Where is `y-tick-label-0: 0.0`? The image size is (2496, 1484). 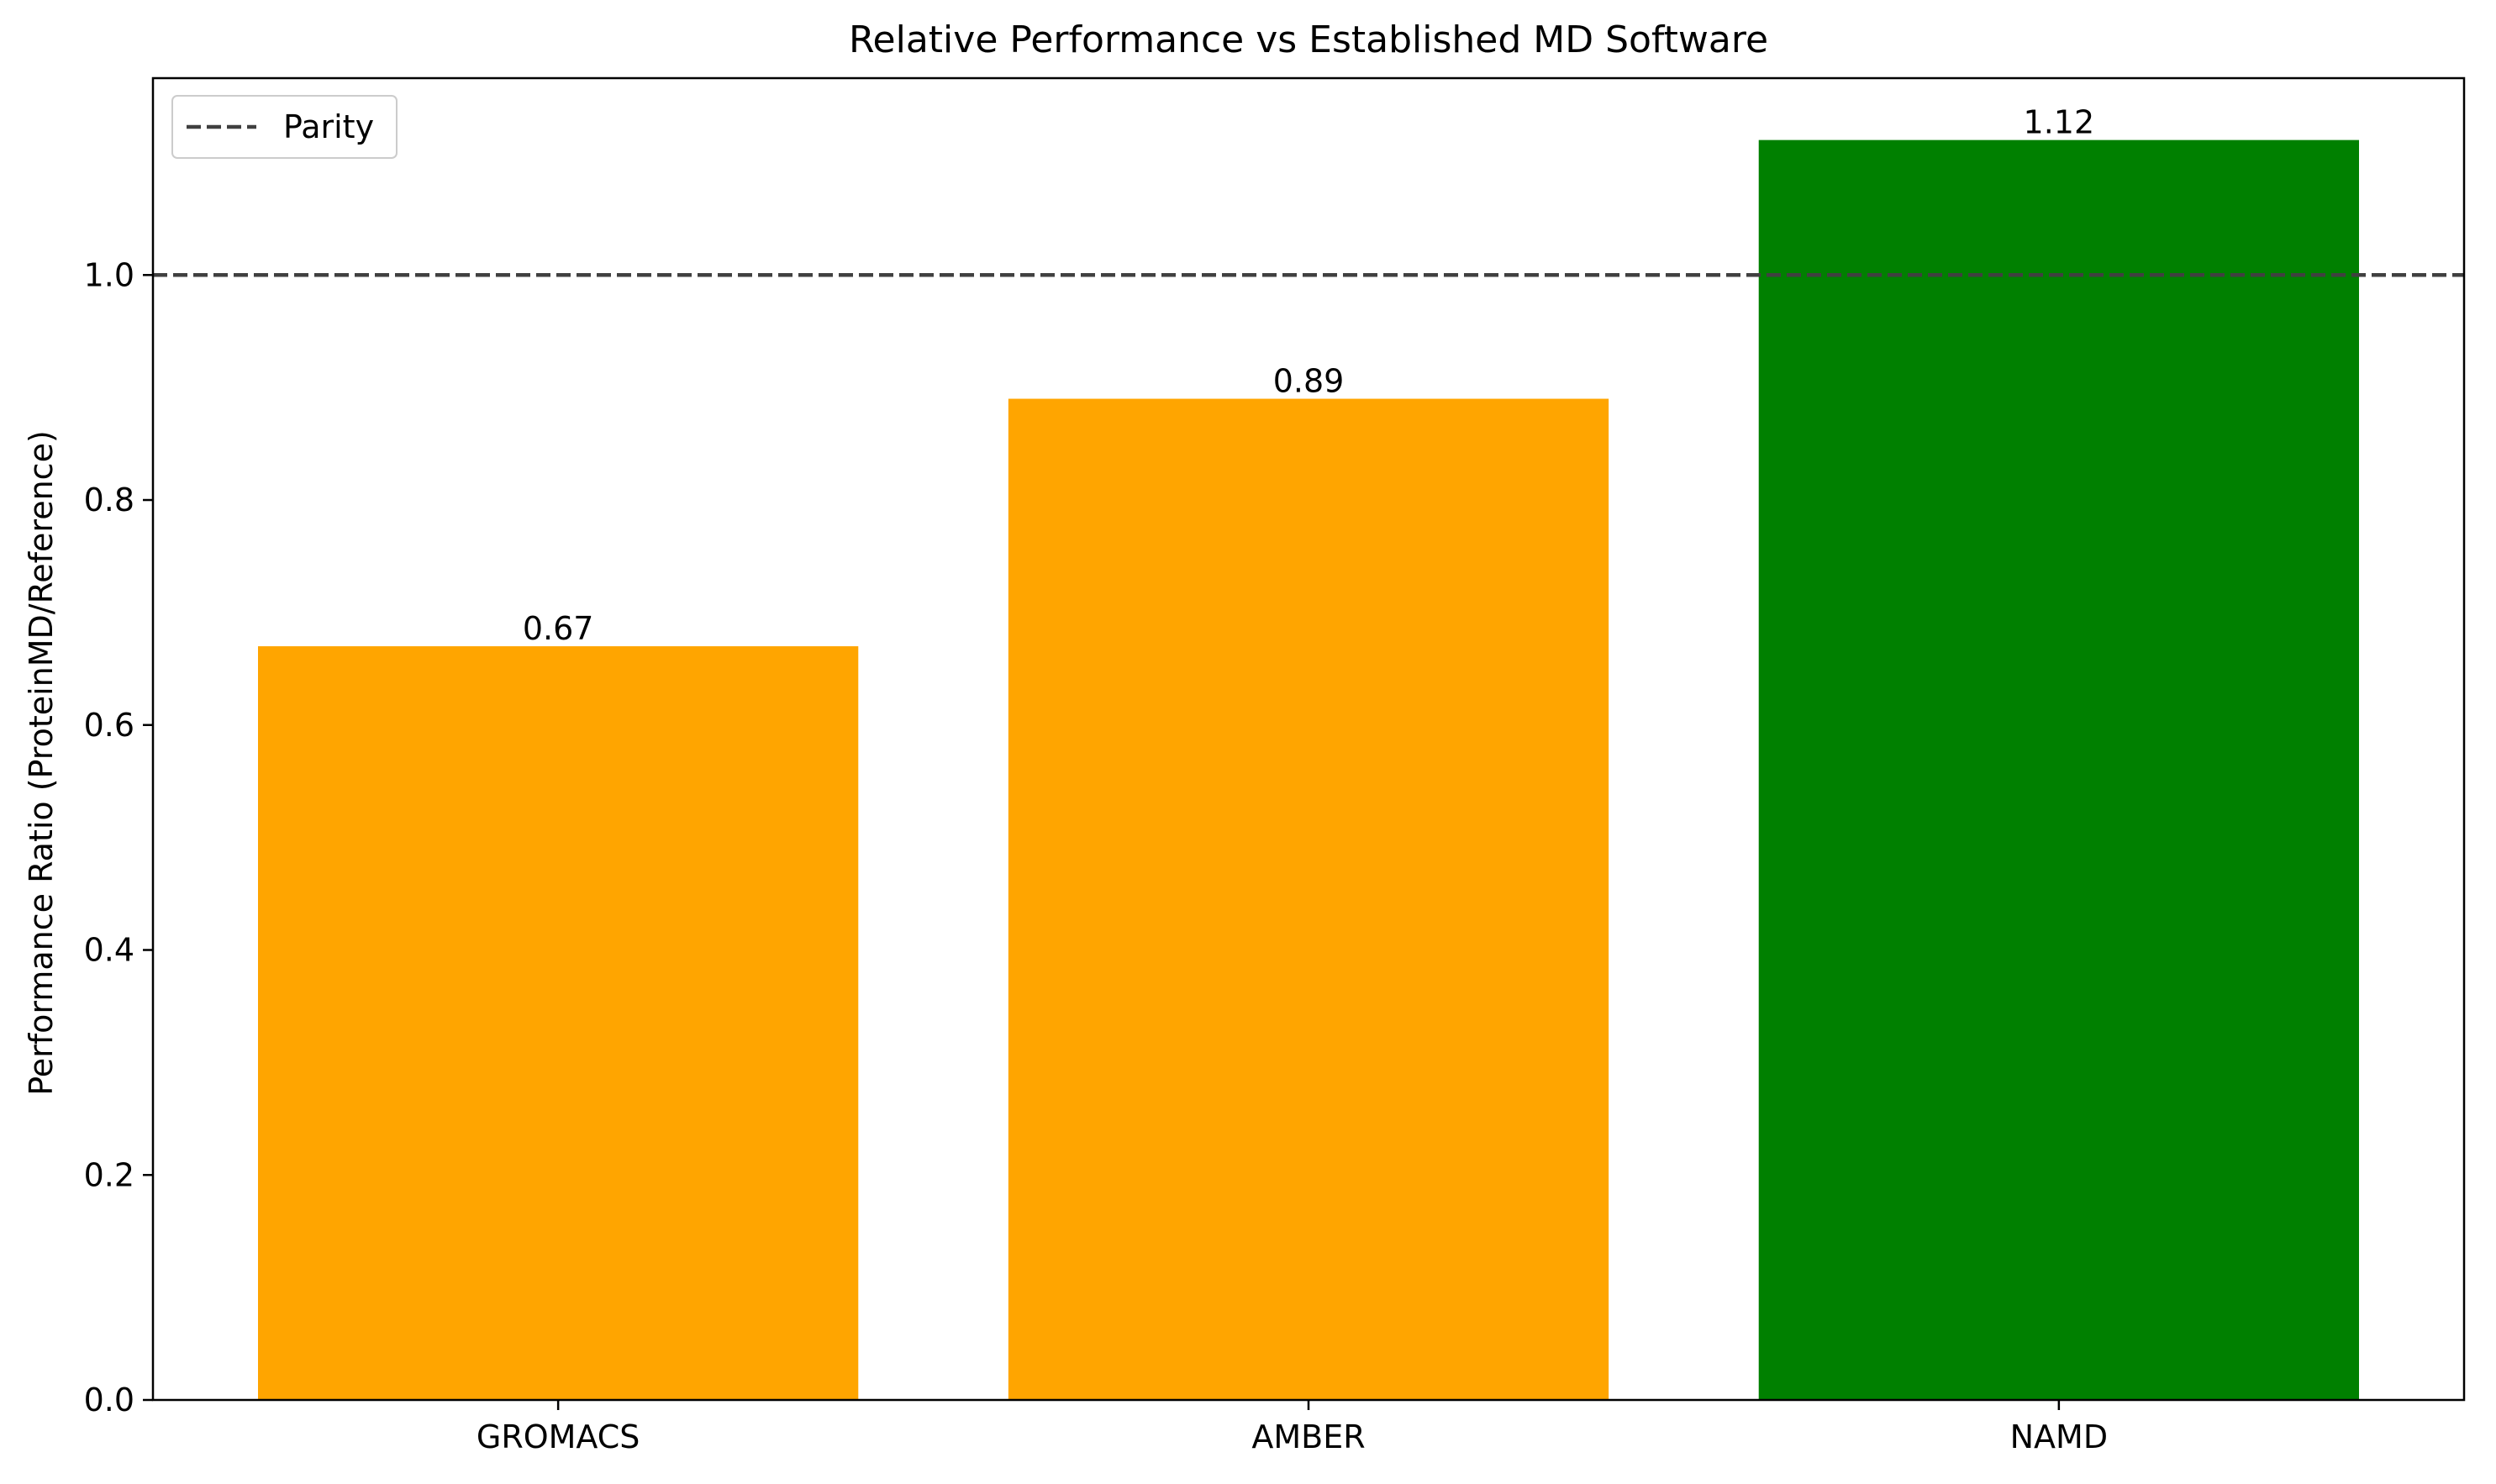 y-tick-label-0: 0.0 is located at coordinates (109, 1399).